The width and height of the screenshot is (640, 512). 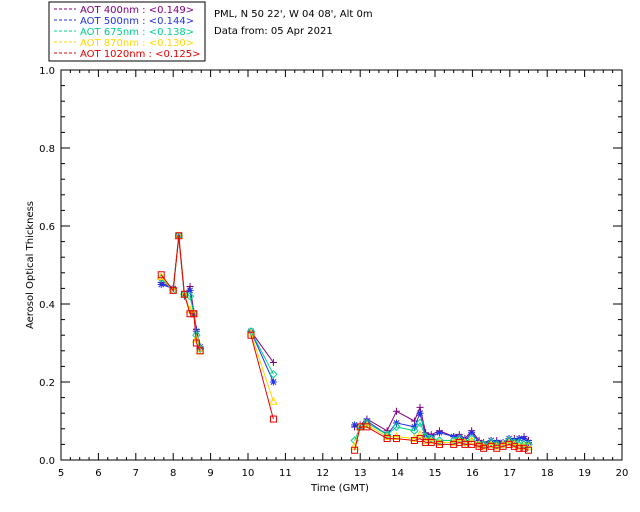 What do you see at coordinates (584, 473) in the screenshot?
I see `x-tick-label: 19` at bounding box center [584, 473].